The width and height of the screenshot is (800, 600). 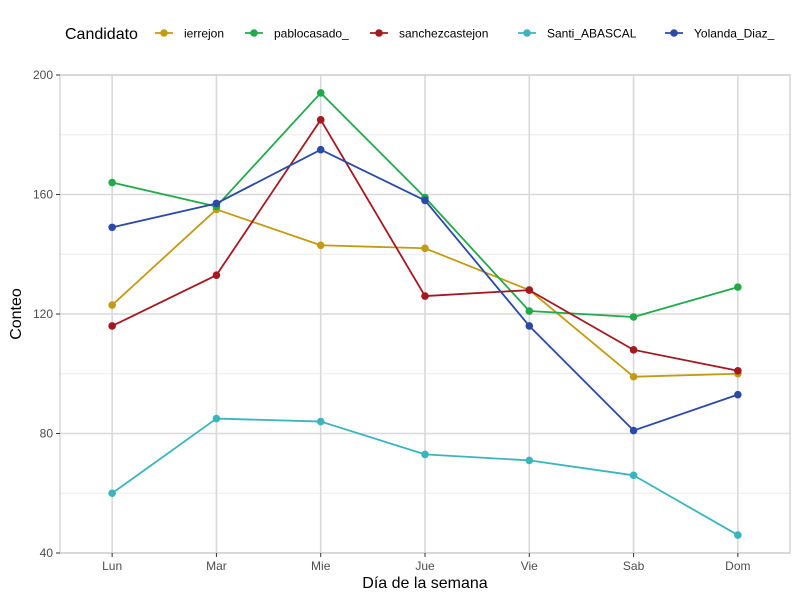 I want to click on legend-item: Santi_ABASCAL, so click(x=577, y=34).